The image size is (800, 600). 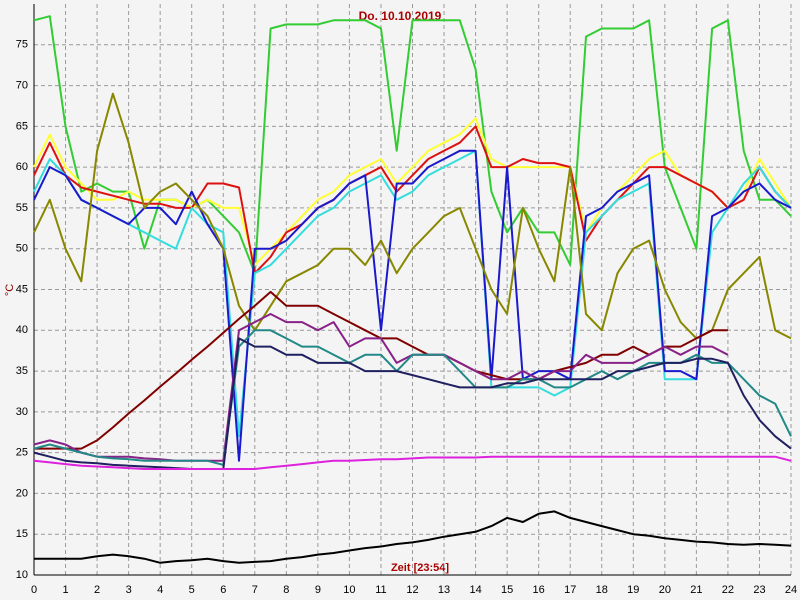 What do you see at coordinates (22, 126) in the screenshot?
I see `y-tick-label: 65` at bounding box center [22, 126].